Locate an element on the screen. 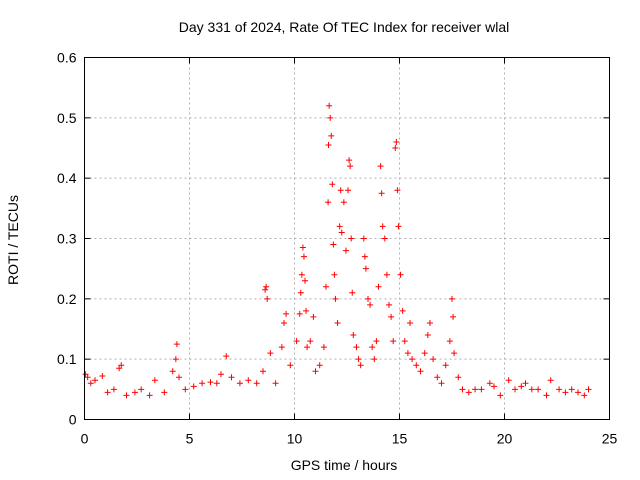 Image resolution: width=640 pixels, height=480 pixels. y-axis-label: ROTI / TECUs is located at coordinates (13, 240).